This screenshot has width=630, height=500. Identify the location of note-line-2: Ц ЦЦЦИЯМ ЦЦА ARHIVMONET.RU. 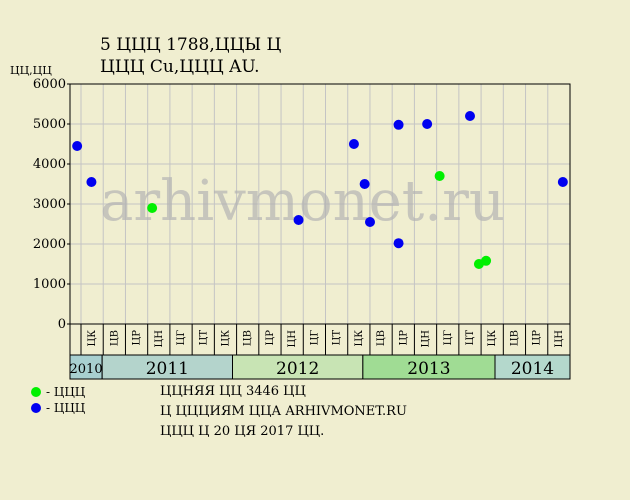
(283, 411).